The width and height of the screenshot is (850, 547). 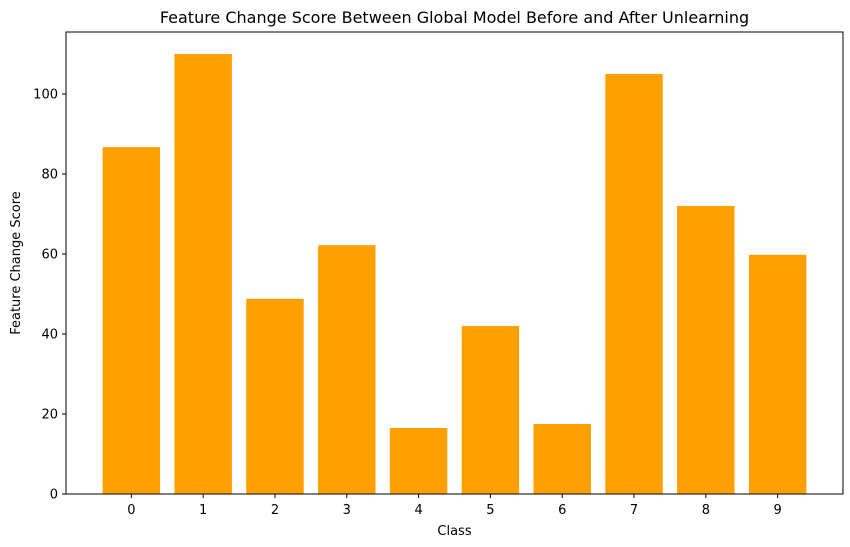 What do you see at coordinates (203, 510) in the screenshot?
I see `x-tick-label: 1` at bounding box center [203, 510].